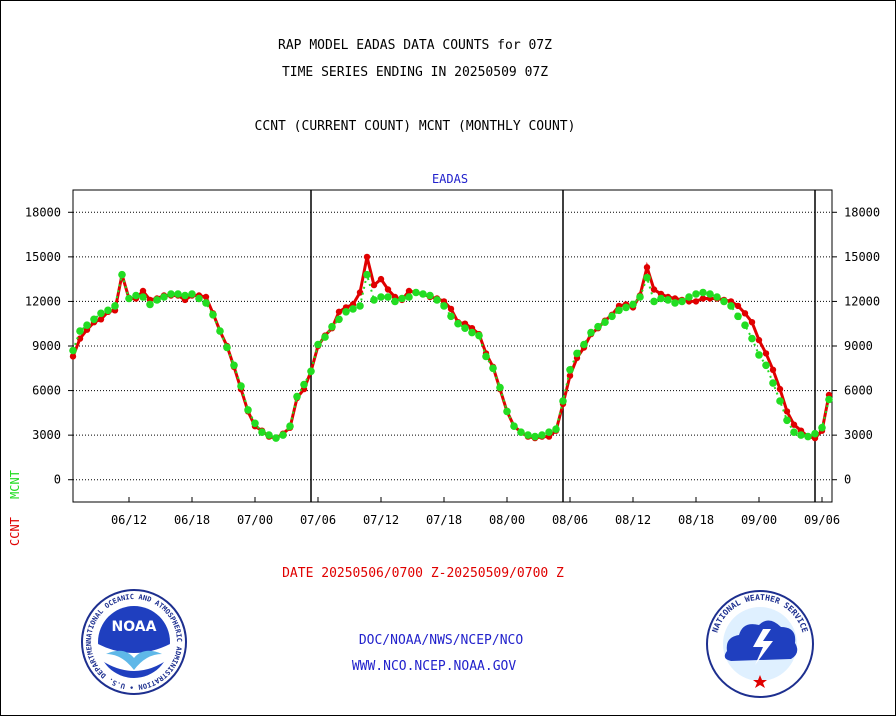 The width and height of the screenshot is (896, 716). Describe the element at coordinates (858, 346) in the screenshot. I see `y-tick-label-right: 9000` at that location.